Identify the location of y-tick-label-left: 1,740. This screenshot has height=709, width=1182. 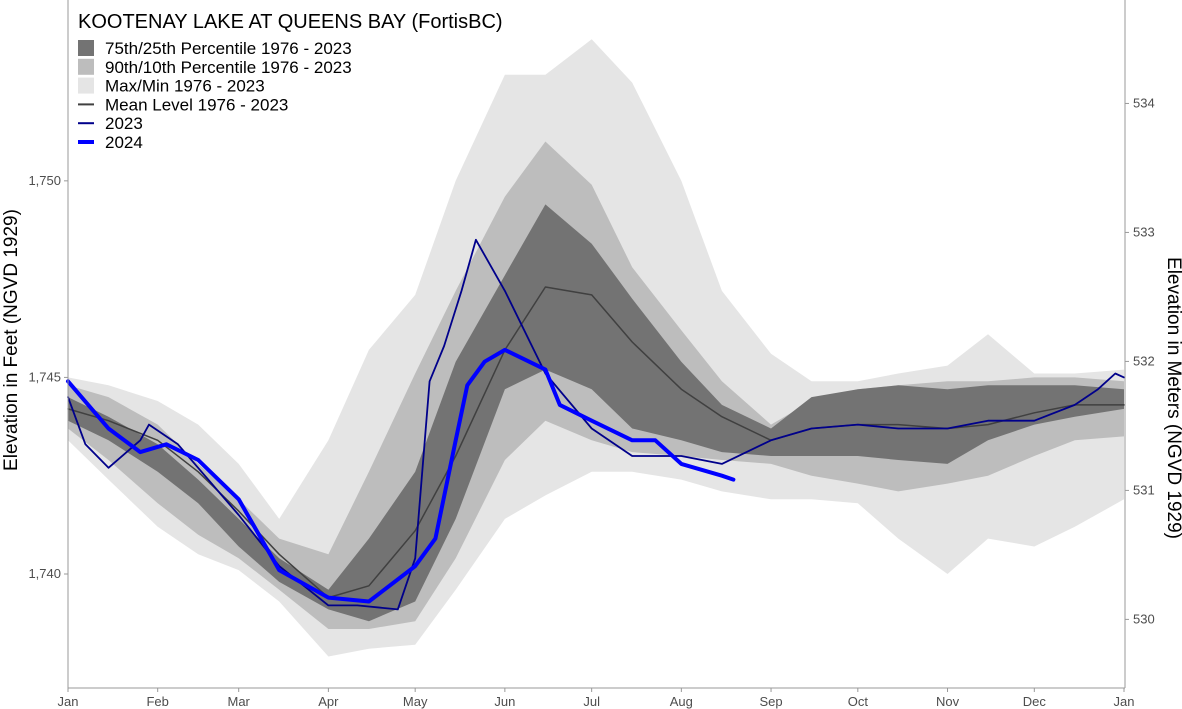
(44, 573).